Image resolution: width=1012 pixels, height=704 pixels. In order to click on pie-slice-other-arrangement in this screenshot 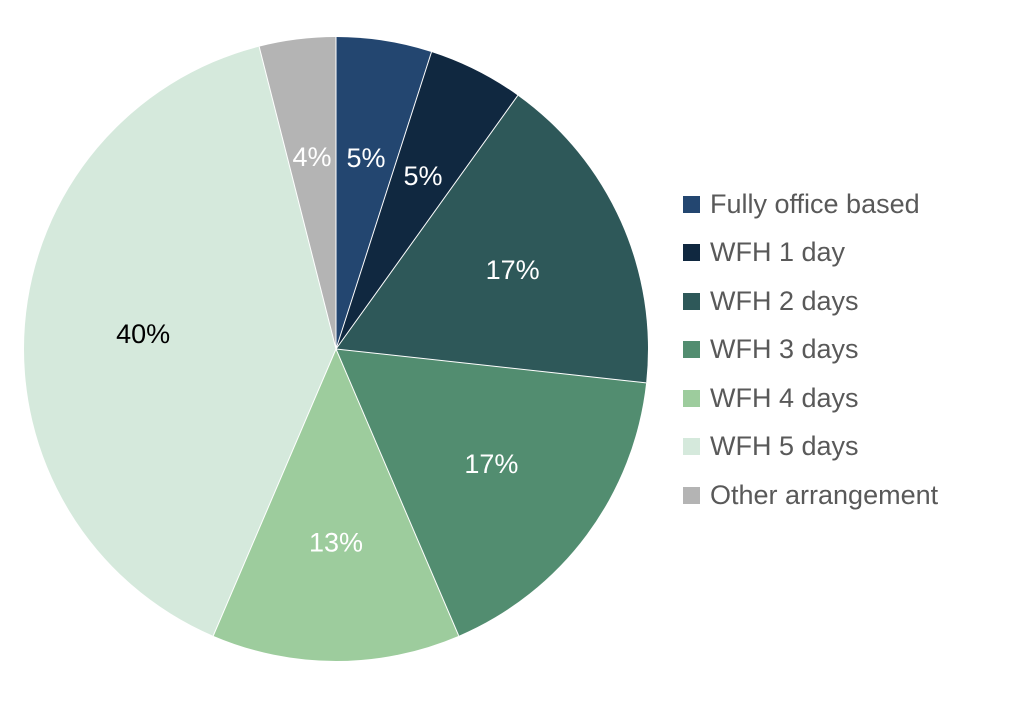, I will do `click(297, 193)`.